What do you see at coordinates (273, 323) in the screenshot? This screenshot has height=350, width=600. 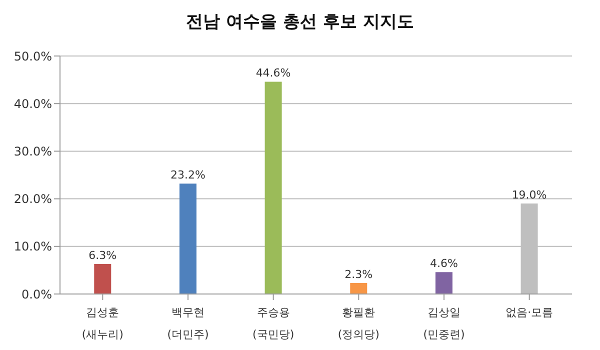 I see `x-tick-label: 주승용 (국민당)` at bounding box center [273, 323].